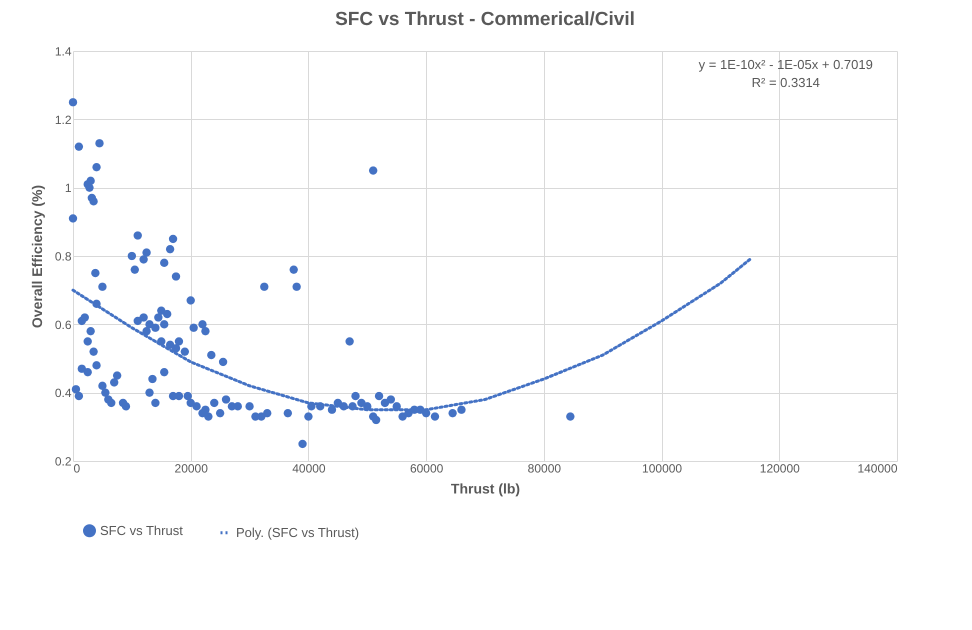 The image size is (972, 630). Describe the element at coordinates (786, 82) in the screenshot. I see `annotation: R² = 0.3314` at that location.